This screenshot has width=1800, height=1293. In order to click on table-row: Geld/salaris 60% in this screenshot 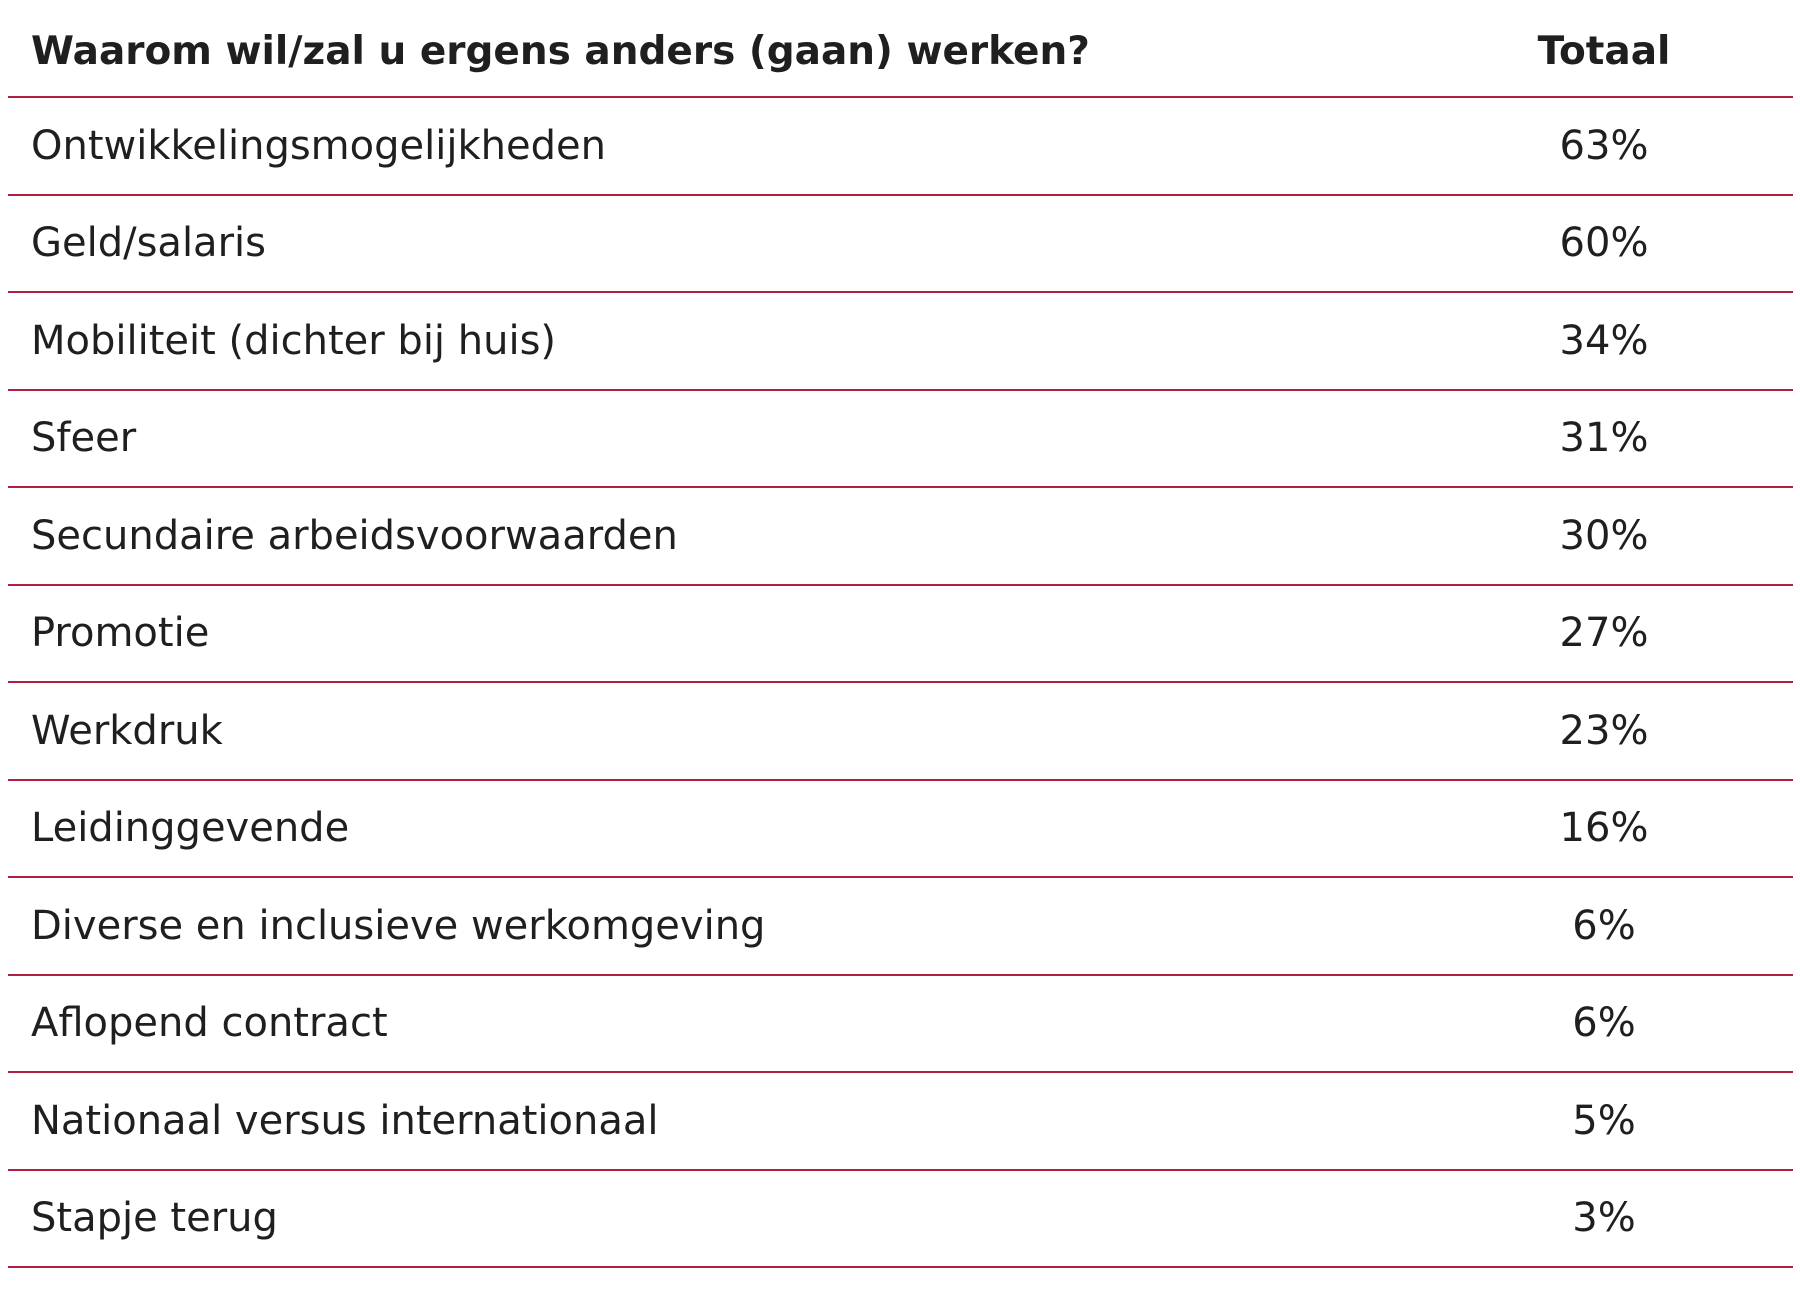, I will do `click(900, 244)`.